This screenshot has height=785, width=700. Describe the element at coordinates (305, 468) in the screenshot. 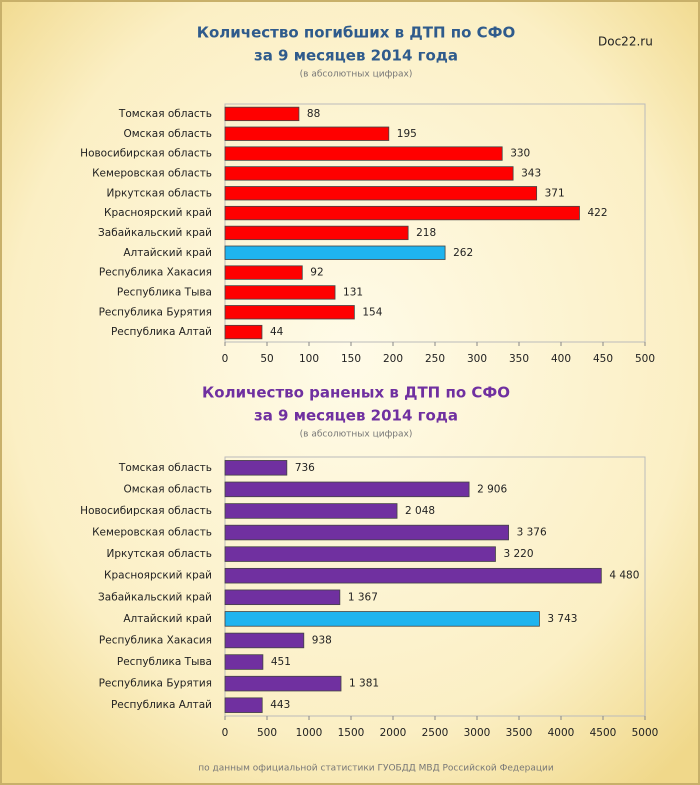

I see `value-label: 736` at that location.